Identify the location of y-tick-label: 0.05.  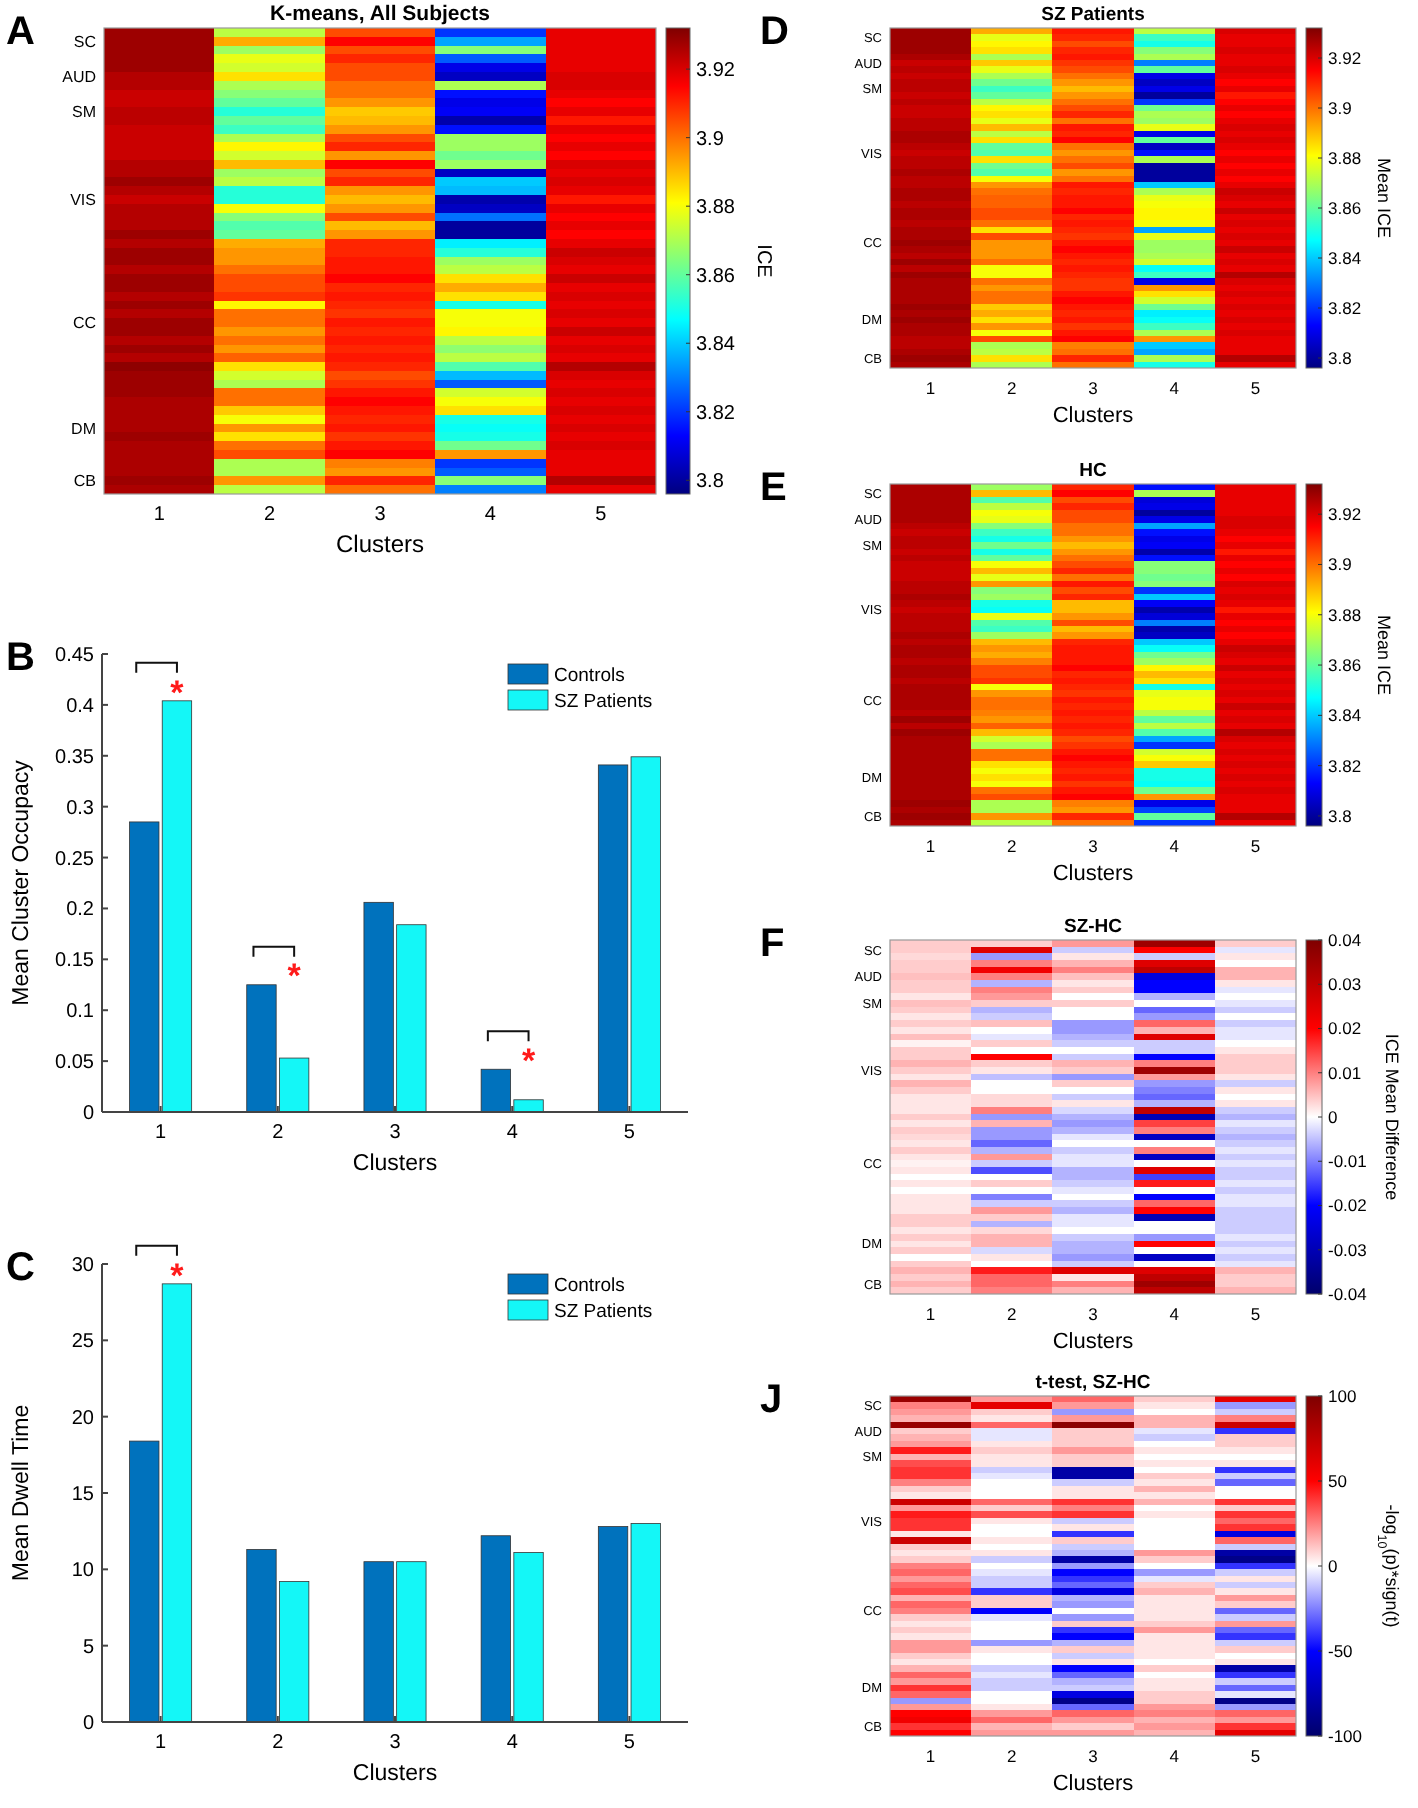
(75, 1063).